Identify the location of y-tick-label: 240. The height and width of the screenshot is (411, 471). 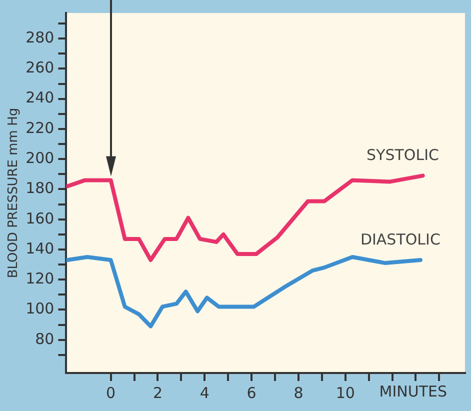
(40, 97).